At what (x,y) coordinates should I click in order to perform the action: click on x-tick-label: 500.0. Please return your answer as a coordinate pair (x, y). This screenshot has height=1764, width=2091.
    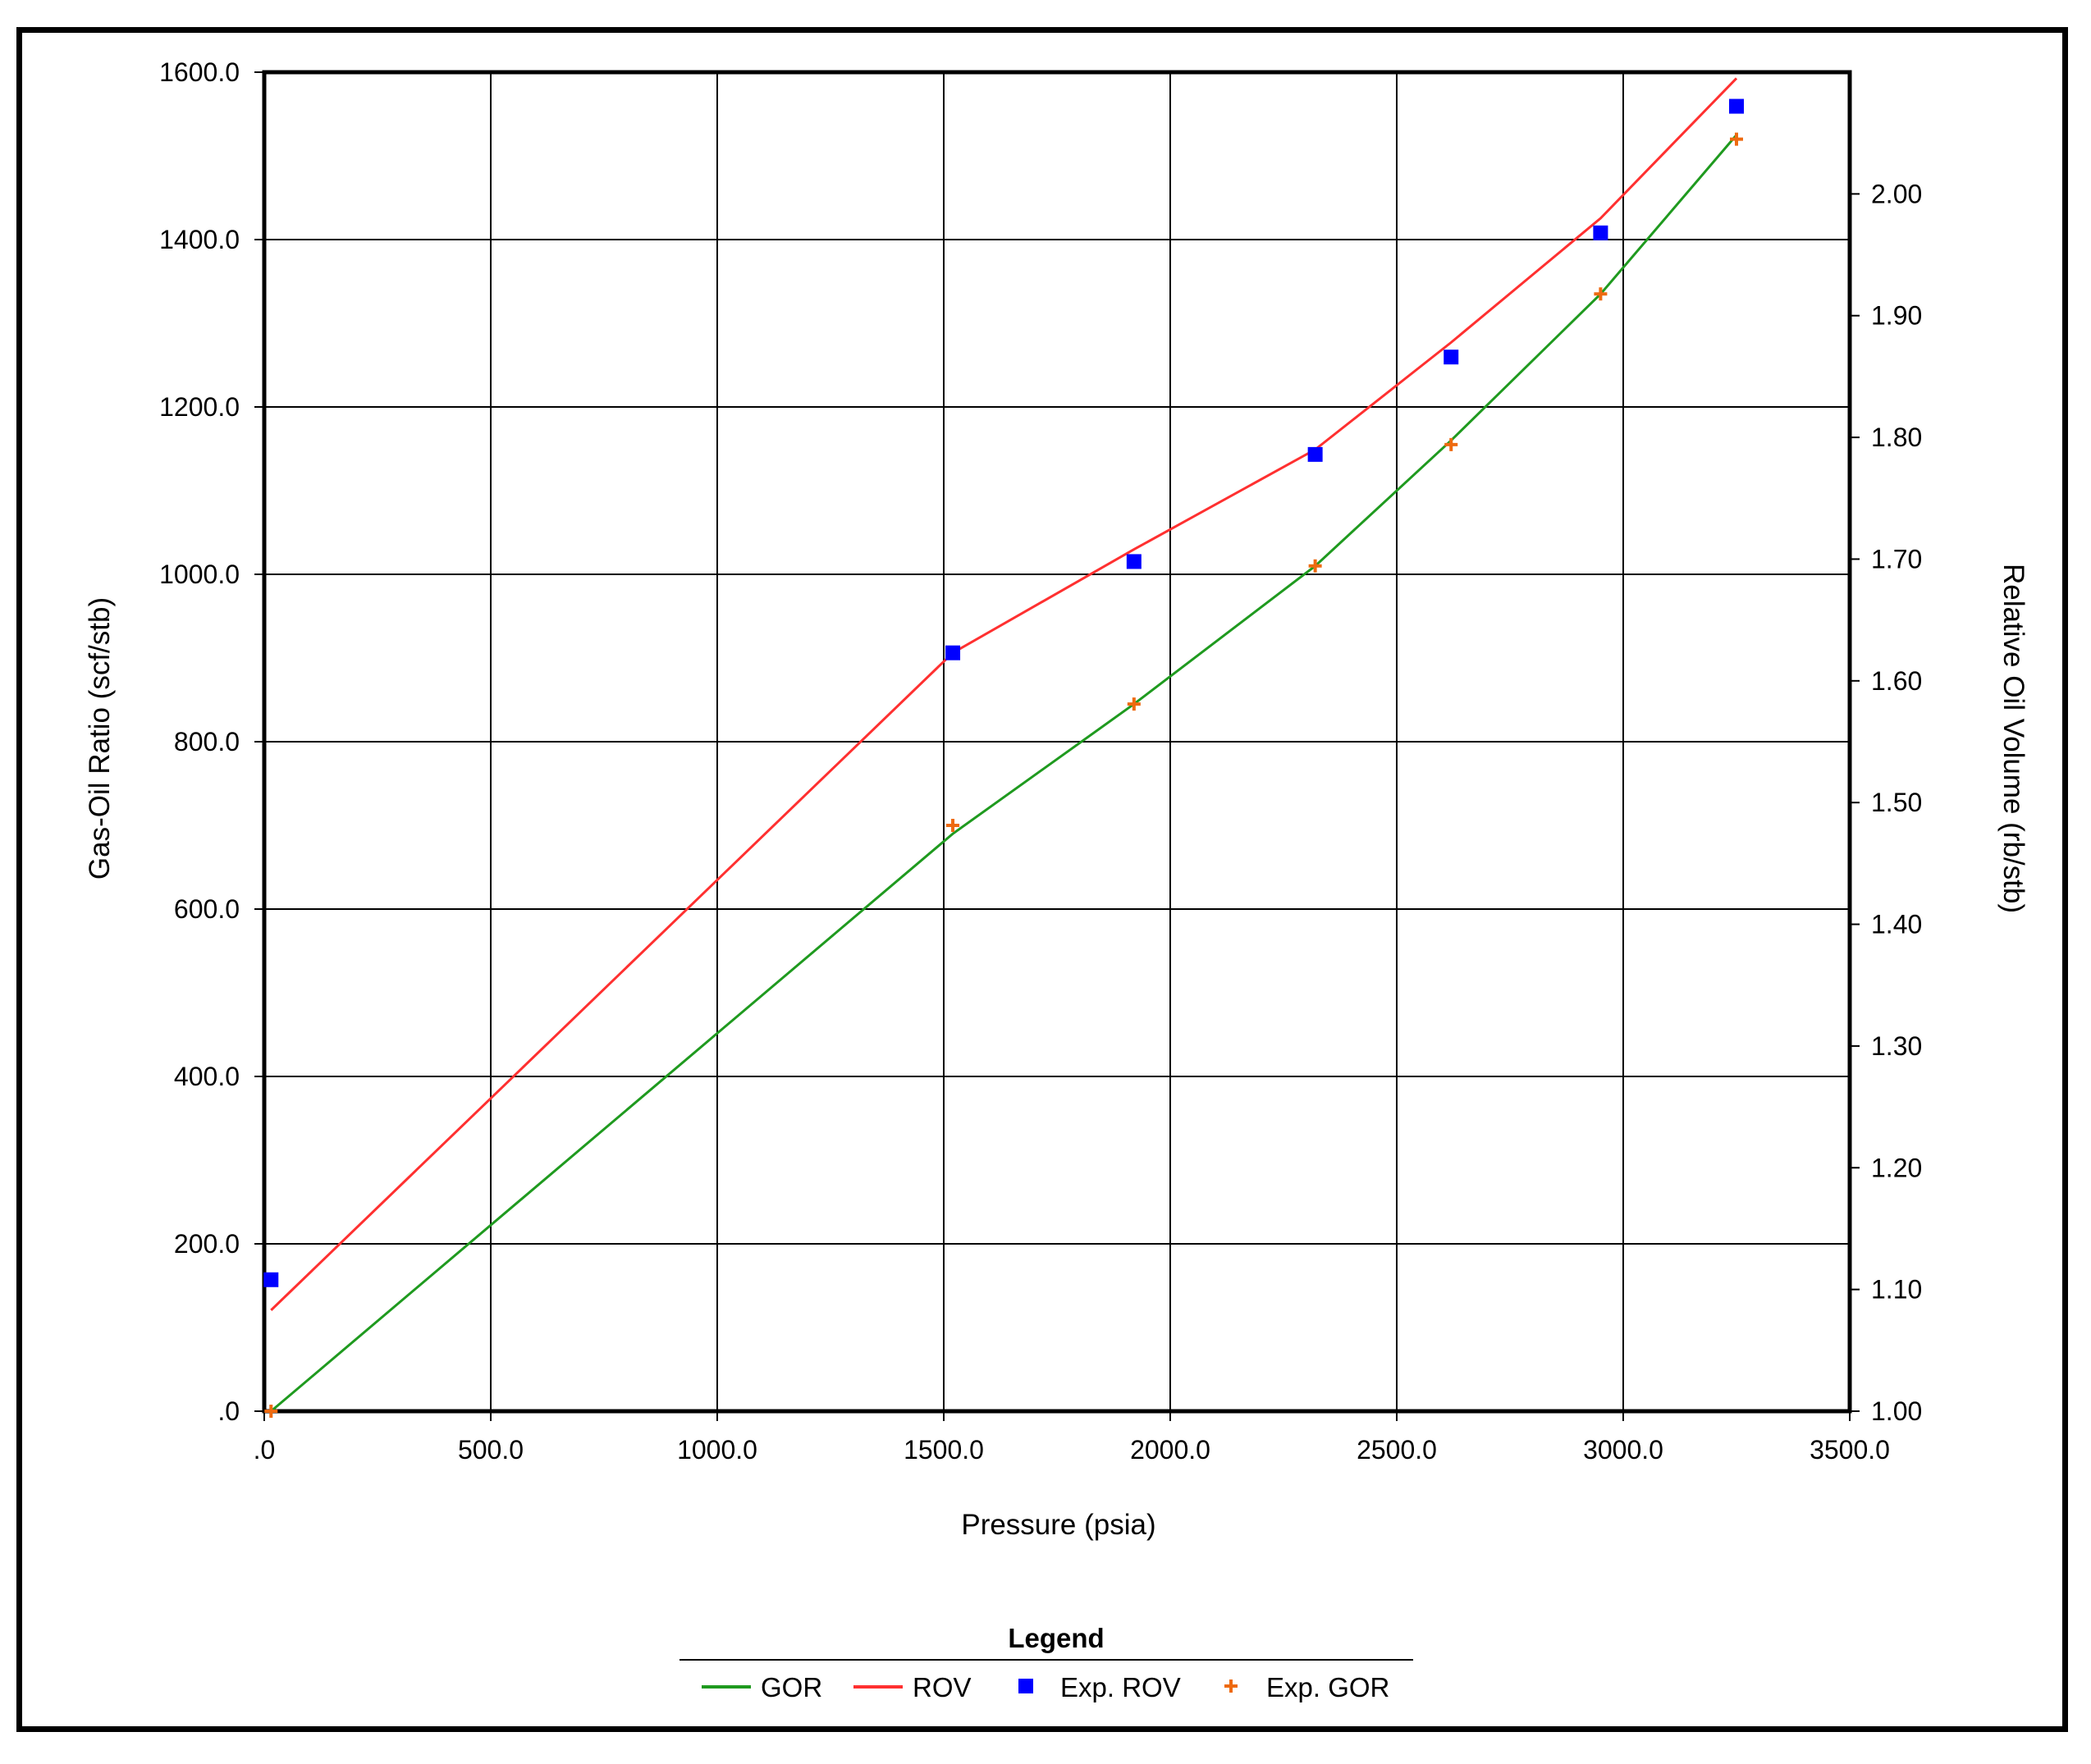
    Looking at the image, I should click on (491, 1450).